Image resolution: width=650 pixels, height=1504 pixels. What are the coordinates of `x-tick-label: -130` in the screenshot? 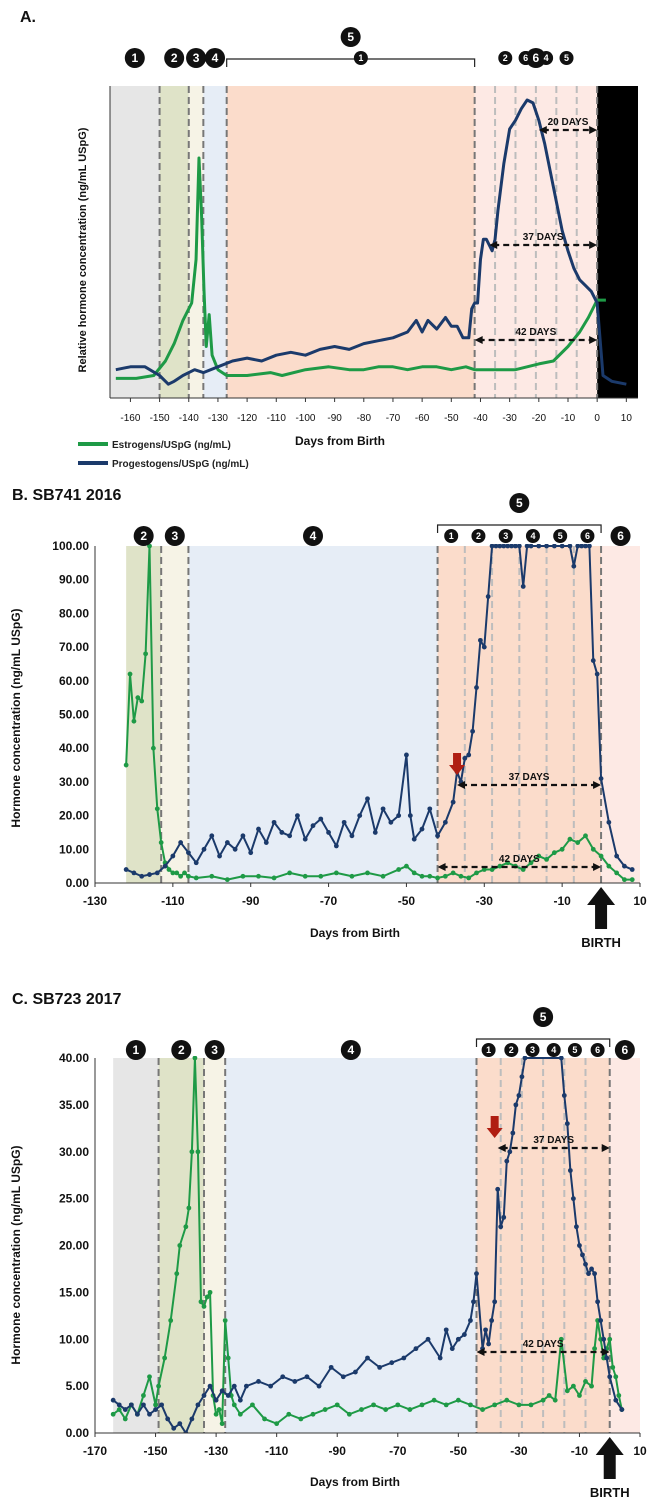 It's located at (95, 901).